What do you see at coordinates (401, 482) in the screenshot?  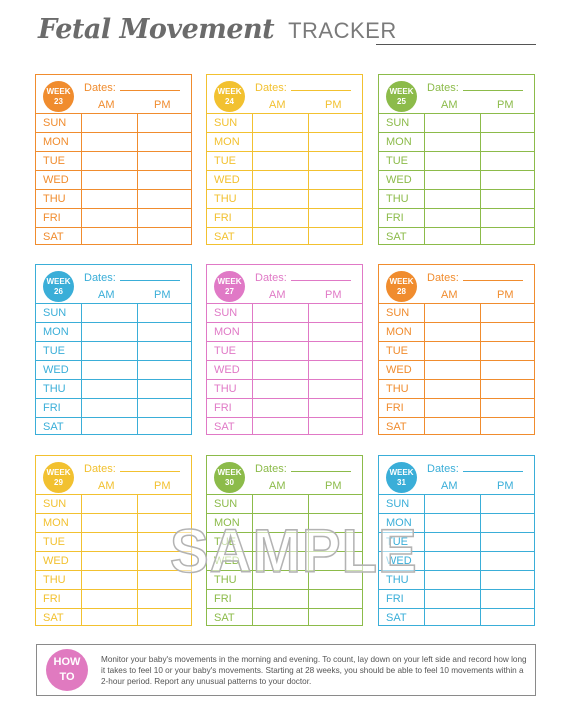 I see `week-badge-number: 31` at bounding box center [401, 482].